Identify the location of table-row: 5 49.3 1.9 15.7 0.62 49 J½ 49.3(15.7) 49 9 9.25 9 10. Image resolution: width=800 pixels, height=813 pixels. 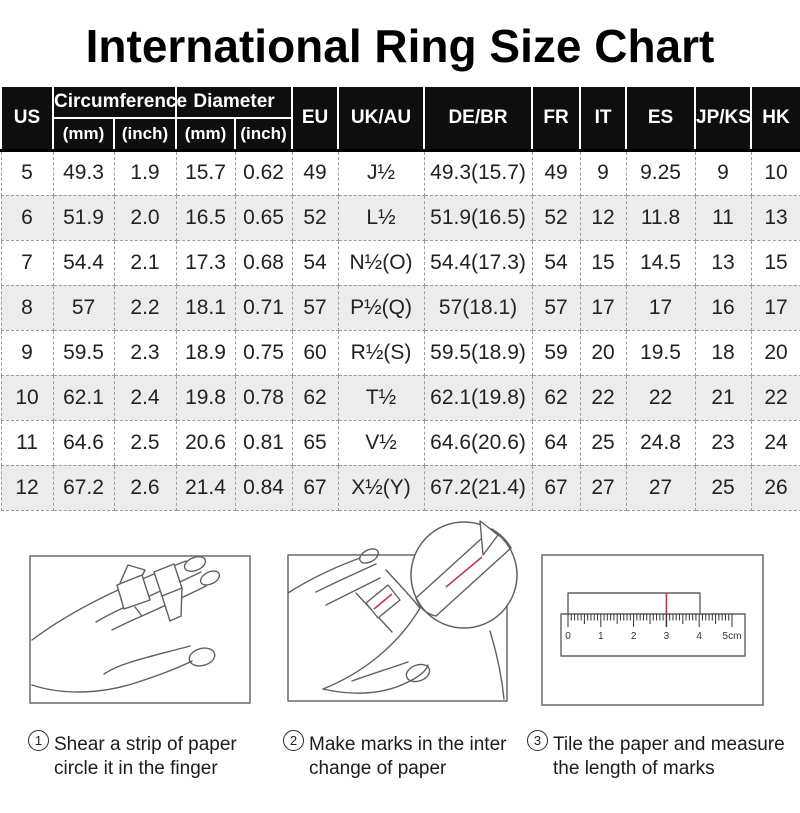
(400, 172).